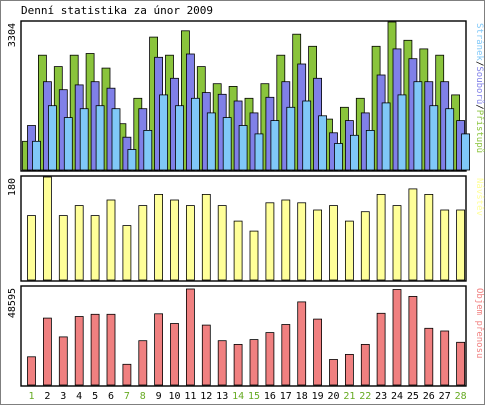 The width and height of the screenshot is (485, 406). I want to click on panel-kbytes-bar-Objem přenosu-21, so click(349, 369).